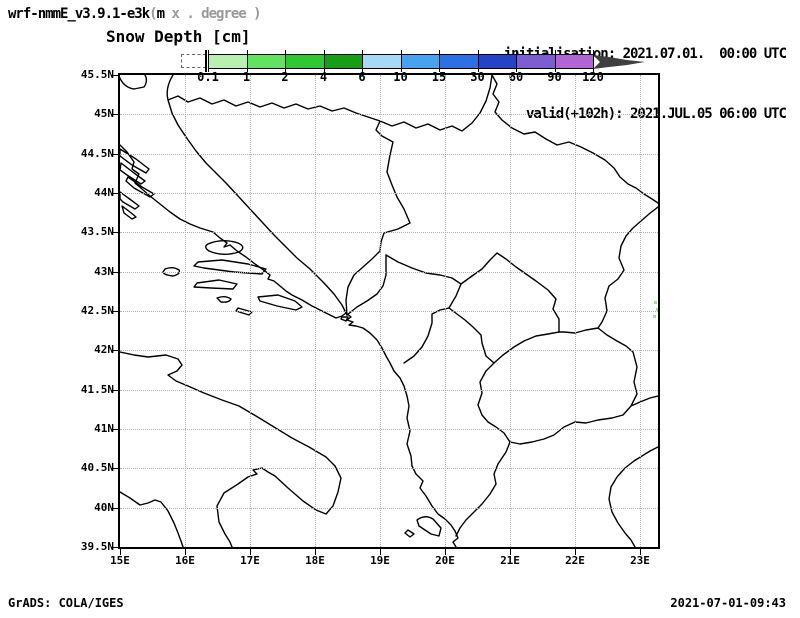  I want to click on plot-title: Snow Depth [cm], so click(178, 36).